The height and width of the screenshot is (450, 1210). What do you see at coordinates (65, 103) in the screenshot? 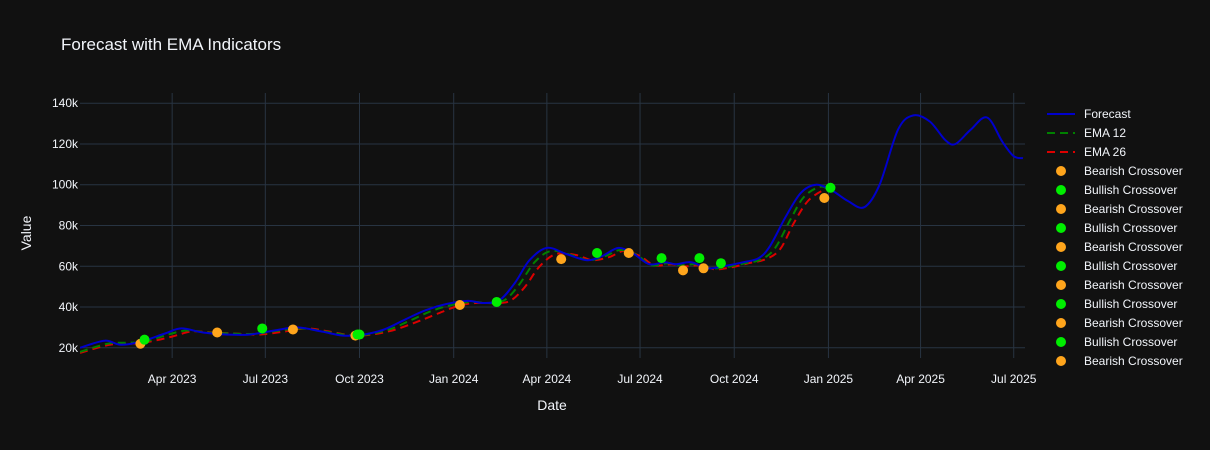
I see `y-tick-label: 140k` at bounding box center [65, 103].